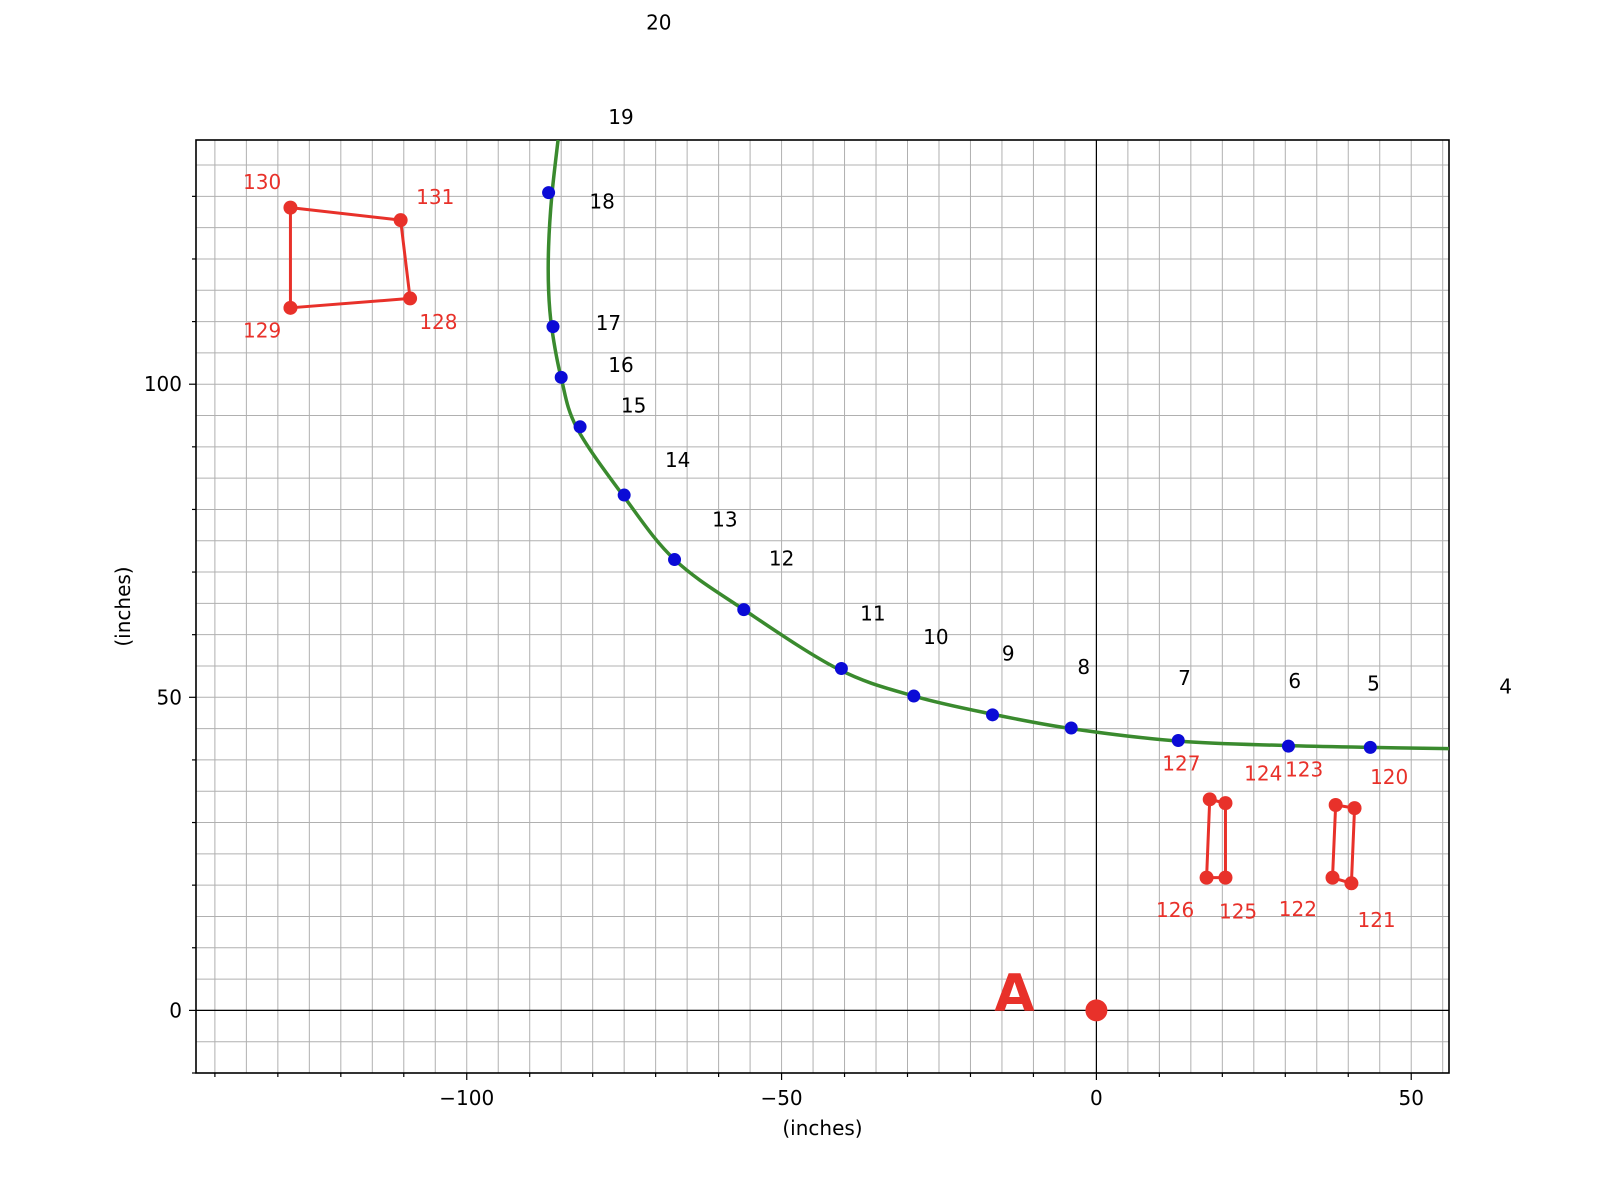  Describe the element at coordinates (633, 405) in the screenshot. I see `path-point-label: 15` at that location.